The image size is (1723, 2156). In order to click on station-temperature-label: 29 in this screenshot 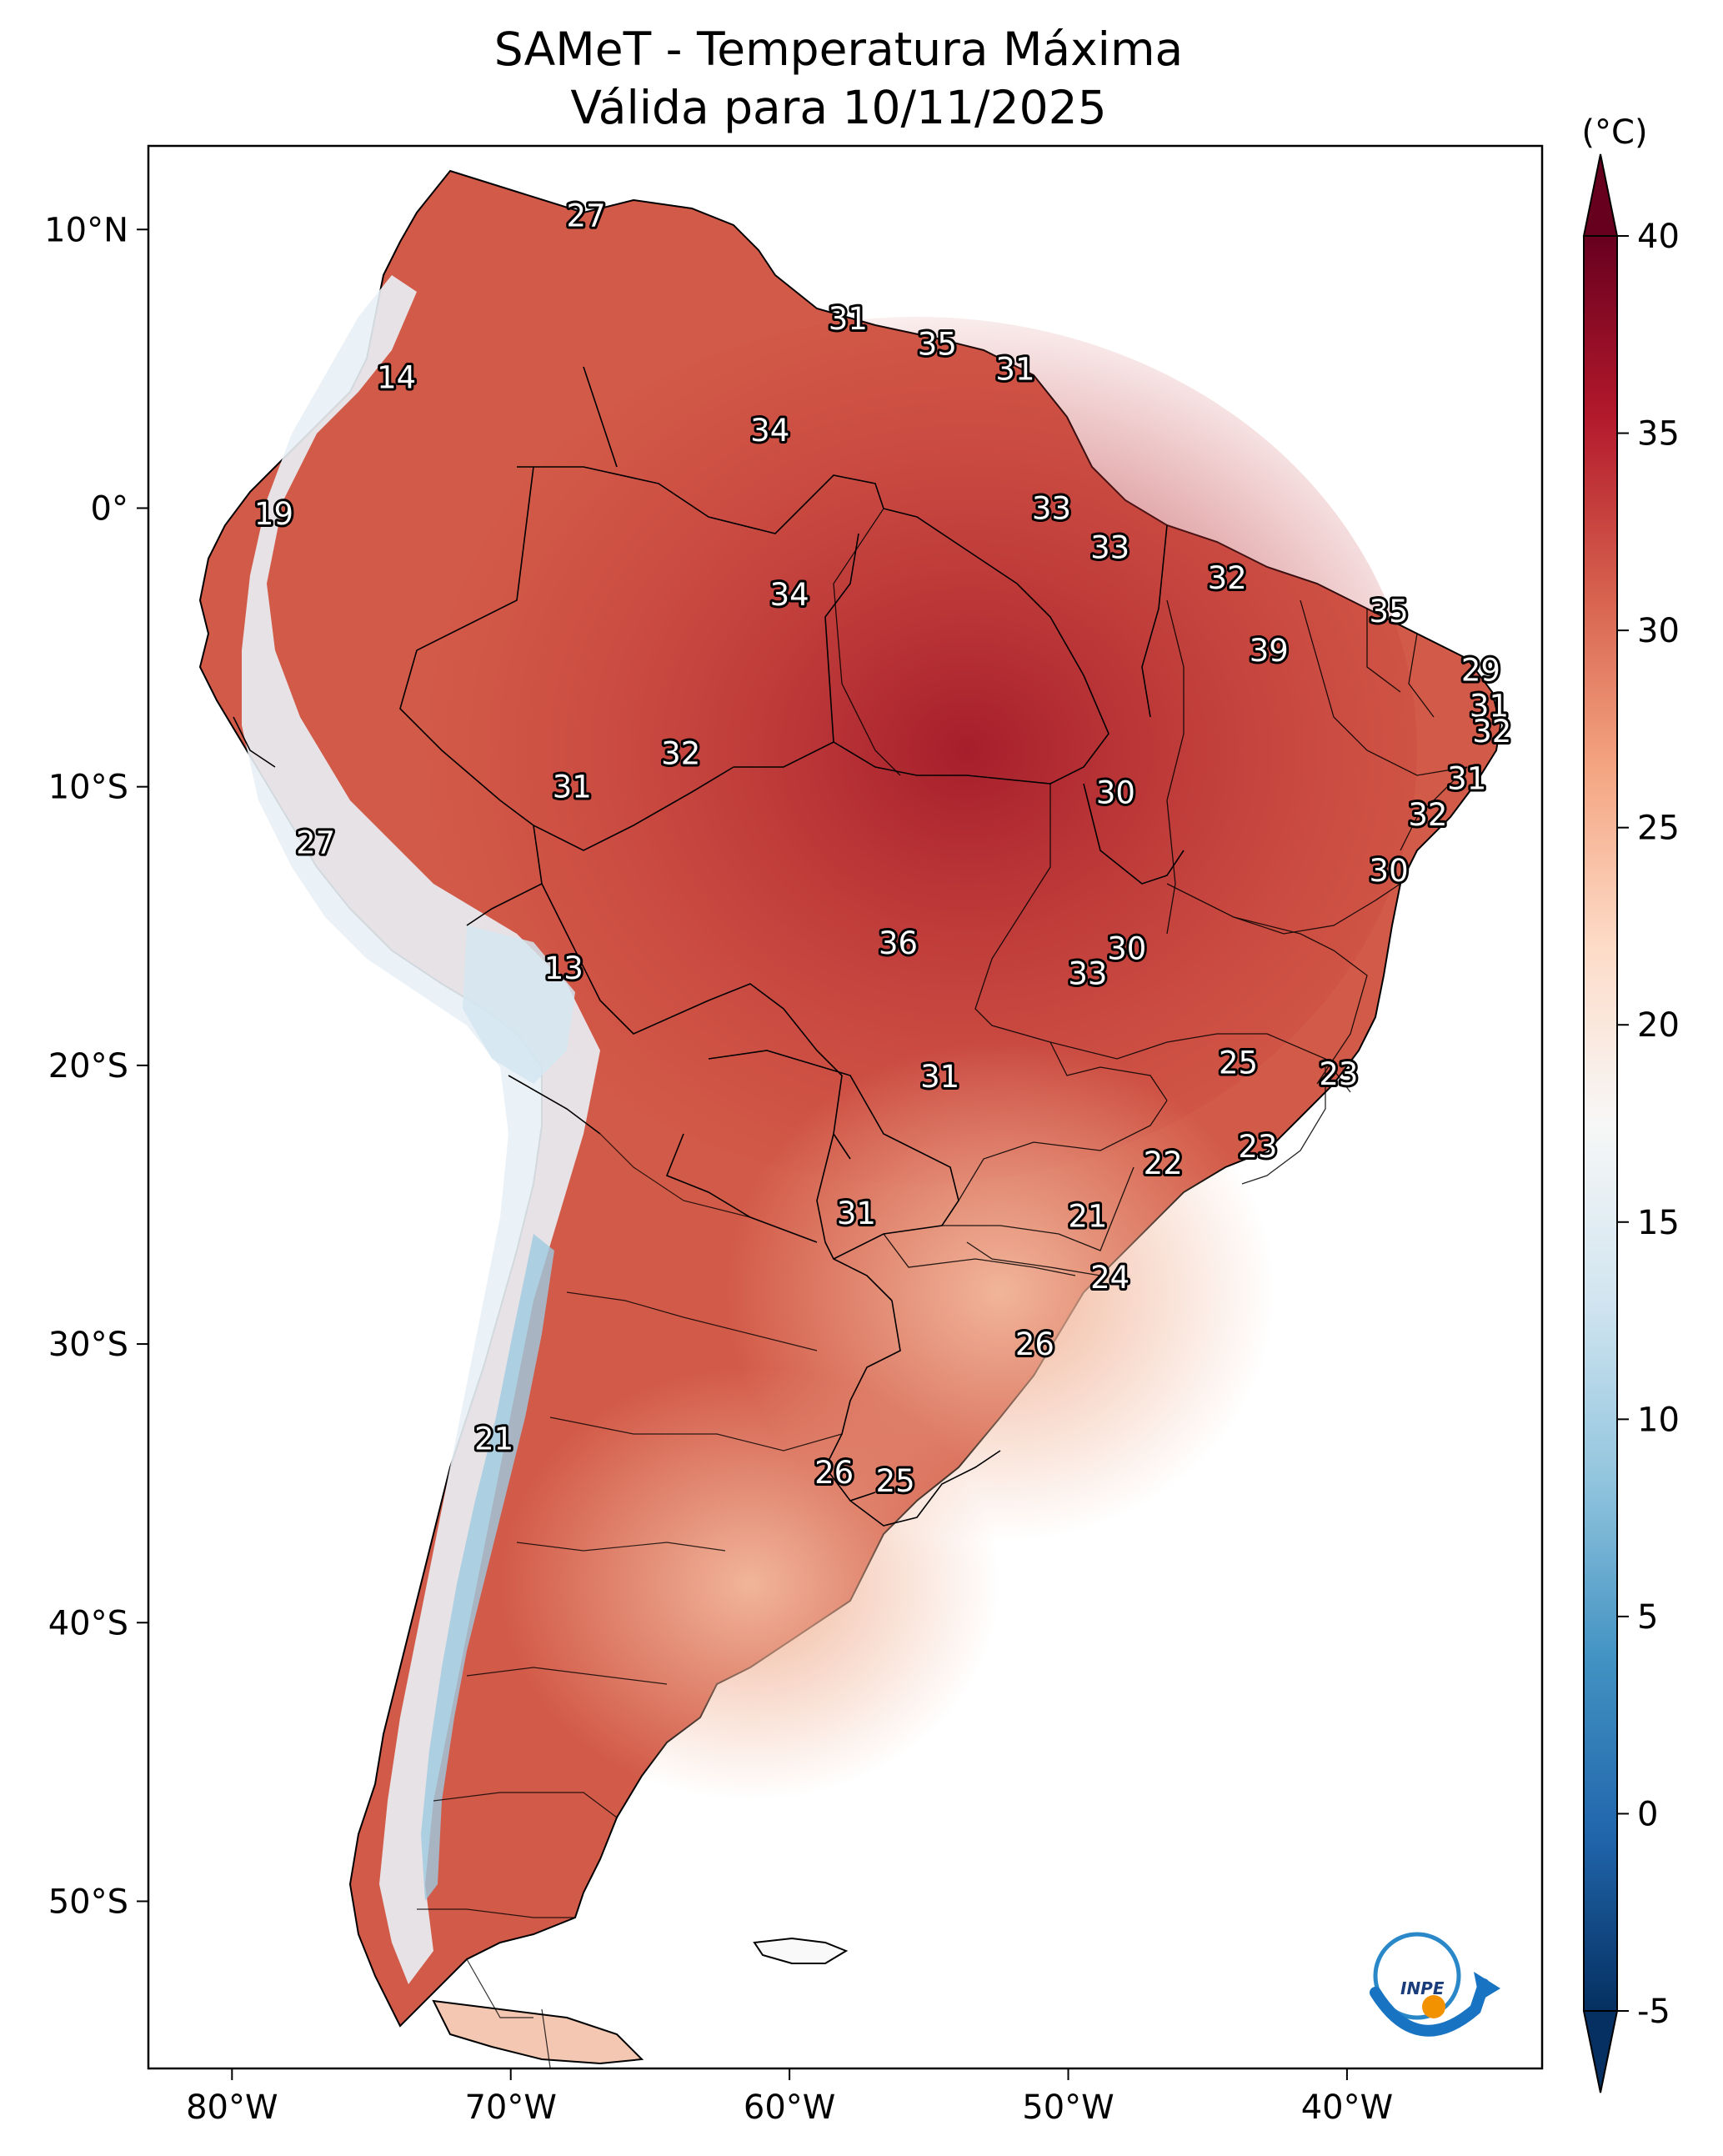, I will do `click(1480, 670)`.